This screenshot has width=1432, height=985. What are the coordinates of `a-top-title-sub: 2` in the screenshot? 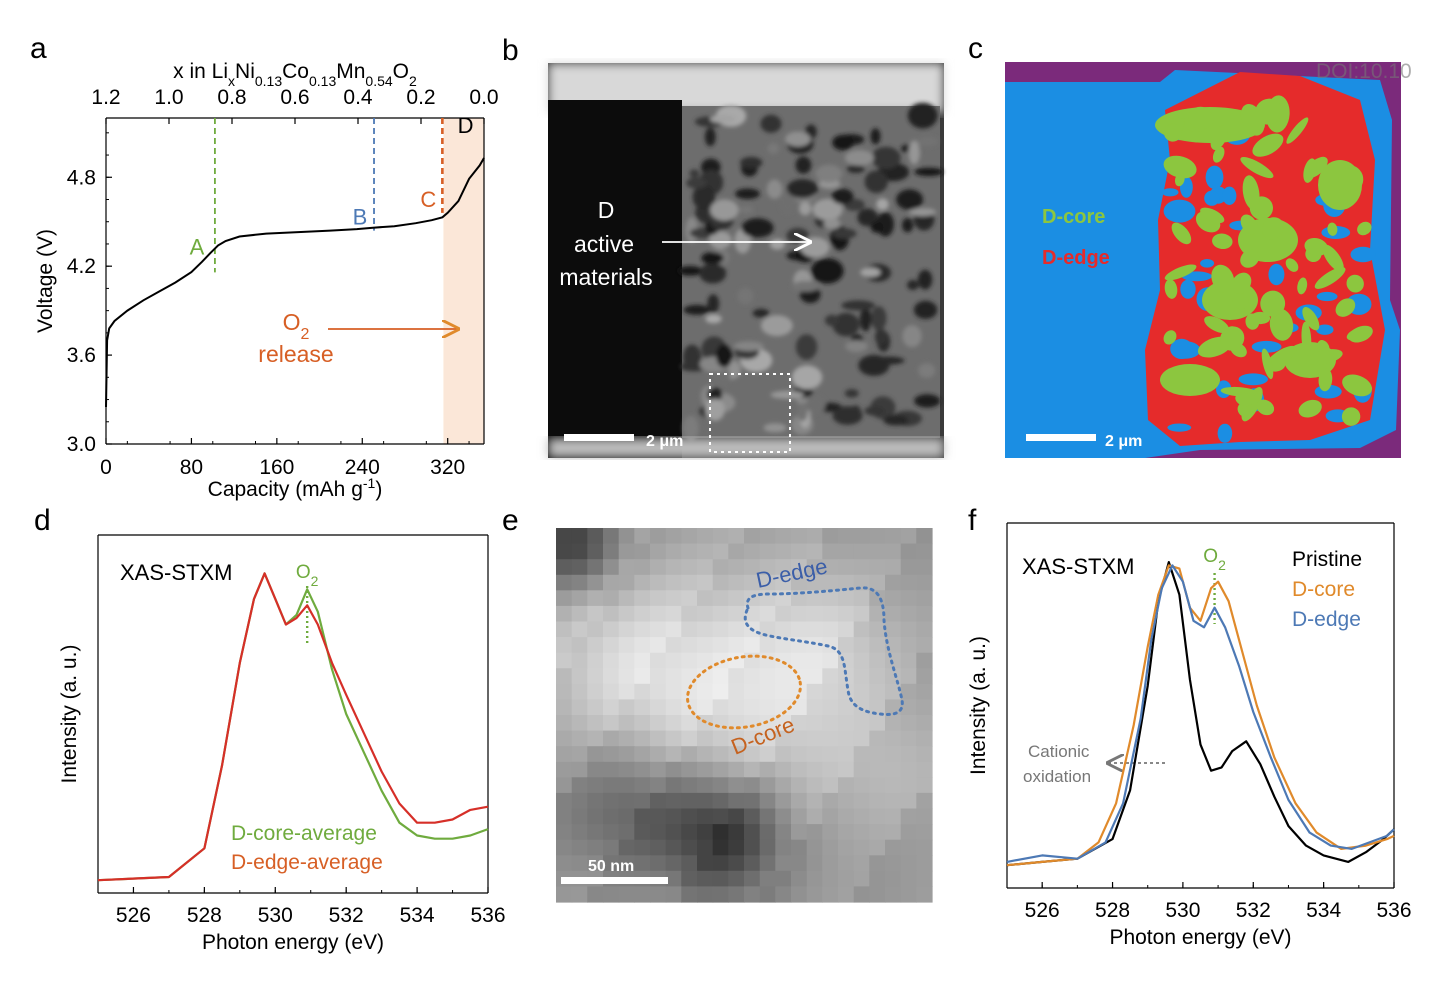 It's located at (413, 81).